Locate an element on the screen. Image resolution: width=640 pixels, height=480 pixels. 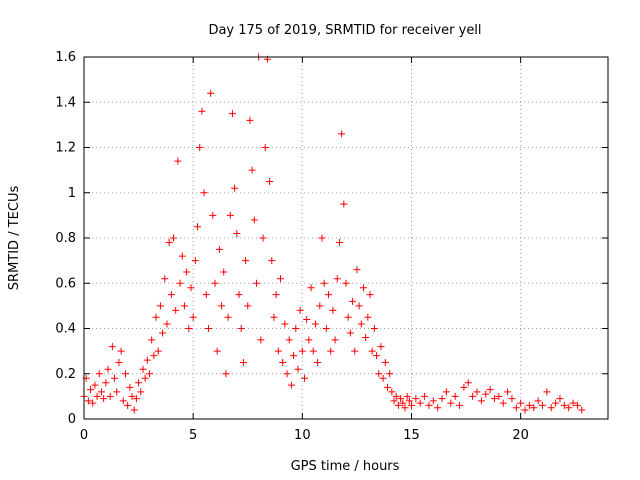
y-tick-label: 0.2 is located at coordinates (65, 374).